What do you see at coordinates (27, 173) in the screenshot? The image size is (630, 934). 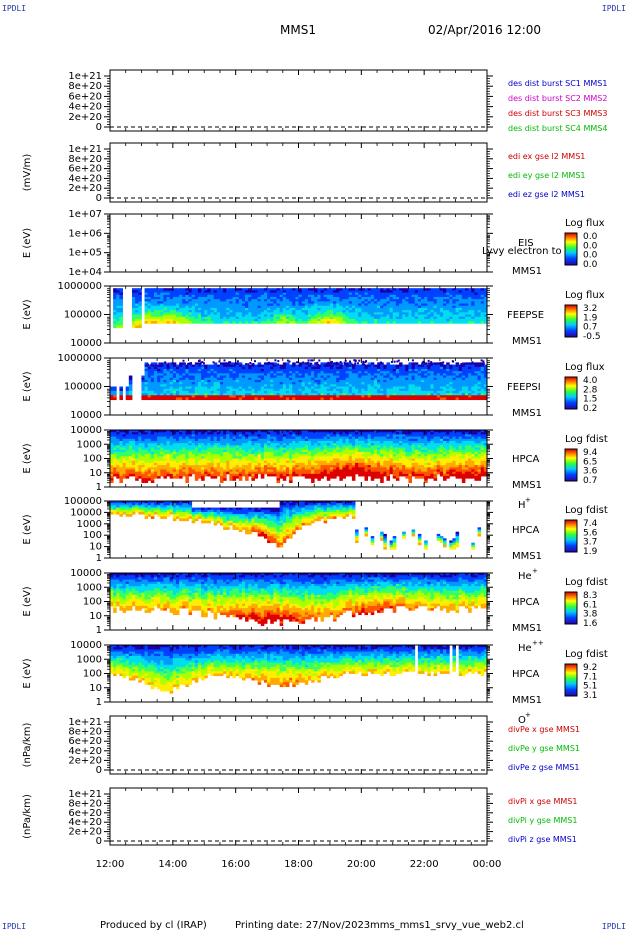 I see `panel-edi-ylabel: (mV/m)` at bounding box center [27, 173].